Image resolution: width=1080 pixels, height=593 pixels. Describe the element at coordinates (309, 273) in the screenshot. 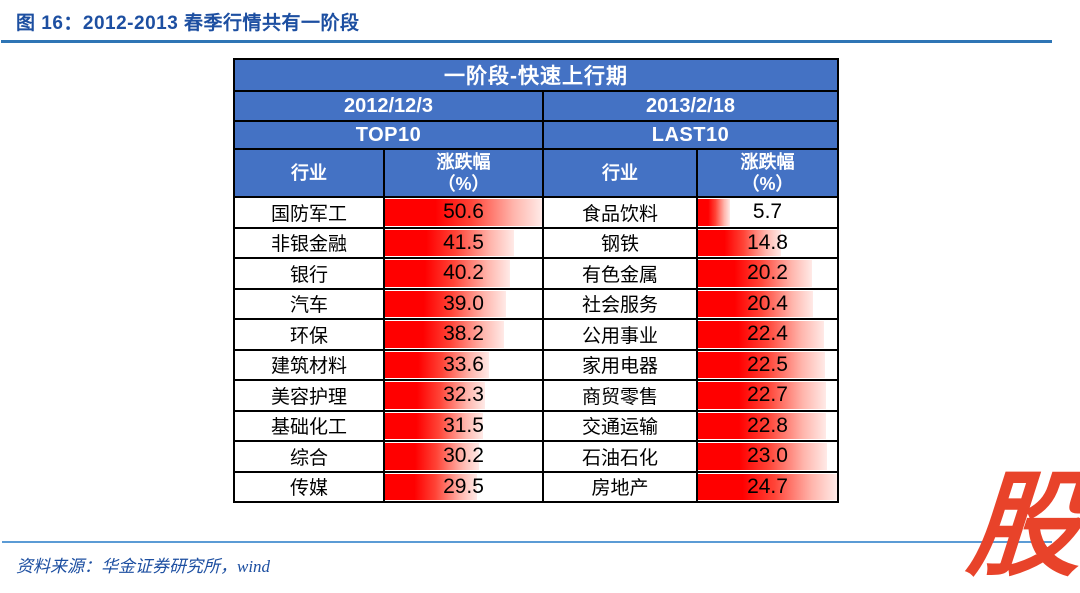

I see `industry-cell: 银行` at that location.